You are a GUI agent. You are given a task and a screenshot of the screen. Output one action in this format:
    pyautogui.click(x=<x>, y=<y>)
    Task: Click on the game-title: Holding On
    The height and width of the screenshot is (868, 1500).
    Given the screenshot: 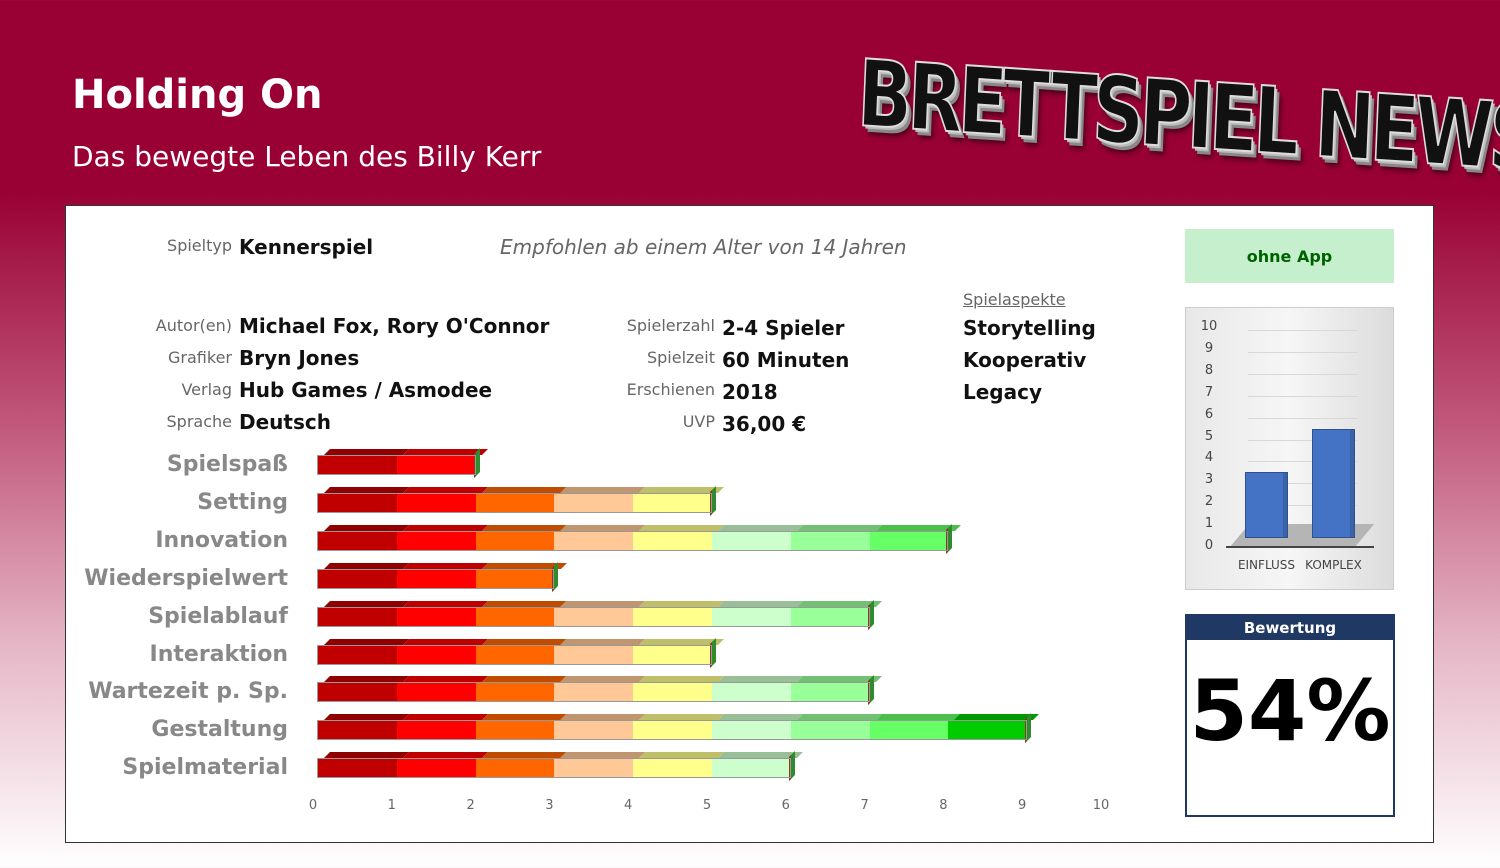 What is the action you would take?
    pyautogui.click(x=197, y=95)
    